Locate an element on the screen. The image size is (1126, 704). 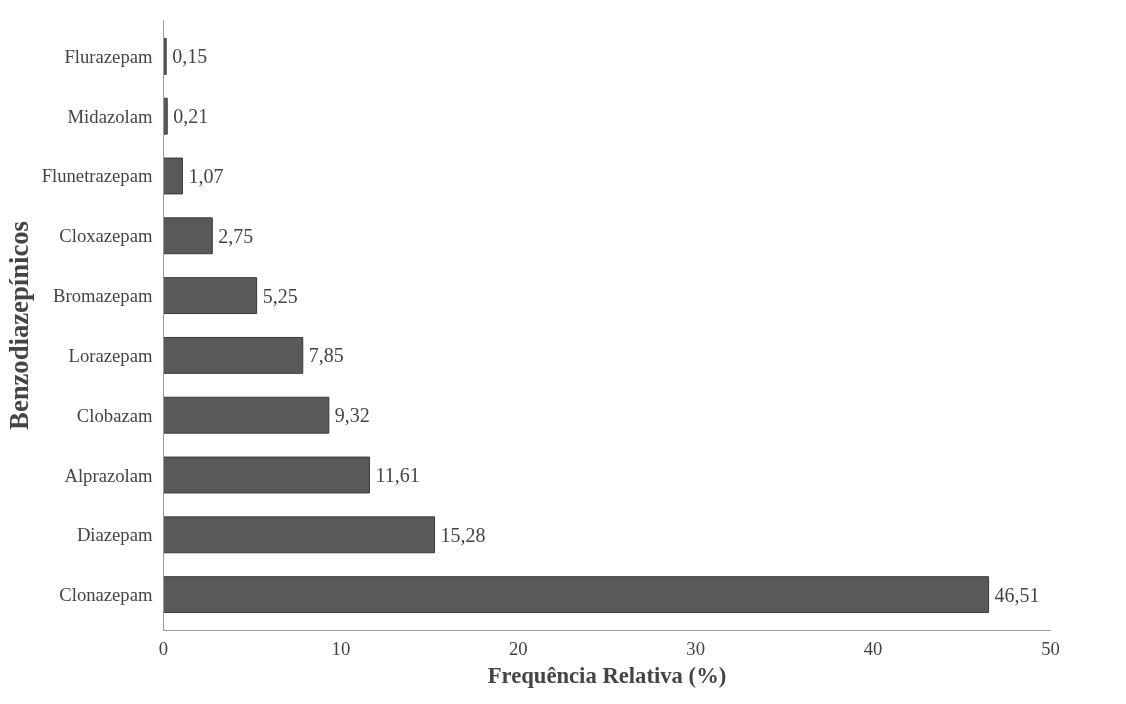
y-tick-label: Clobazam is located at coordinates (114, 415).